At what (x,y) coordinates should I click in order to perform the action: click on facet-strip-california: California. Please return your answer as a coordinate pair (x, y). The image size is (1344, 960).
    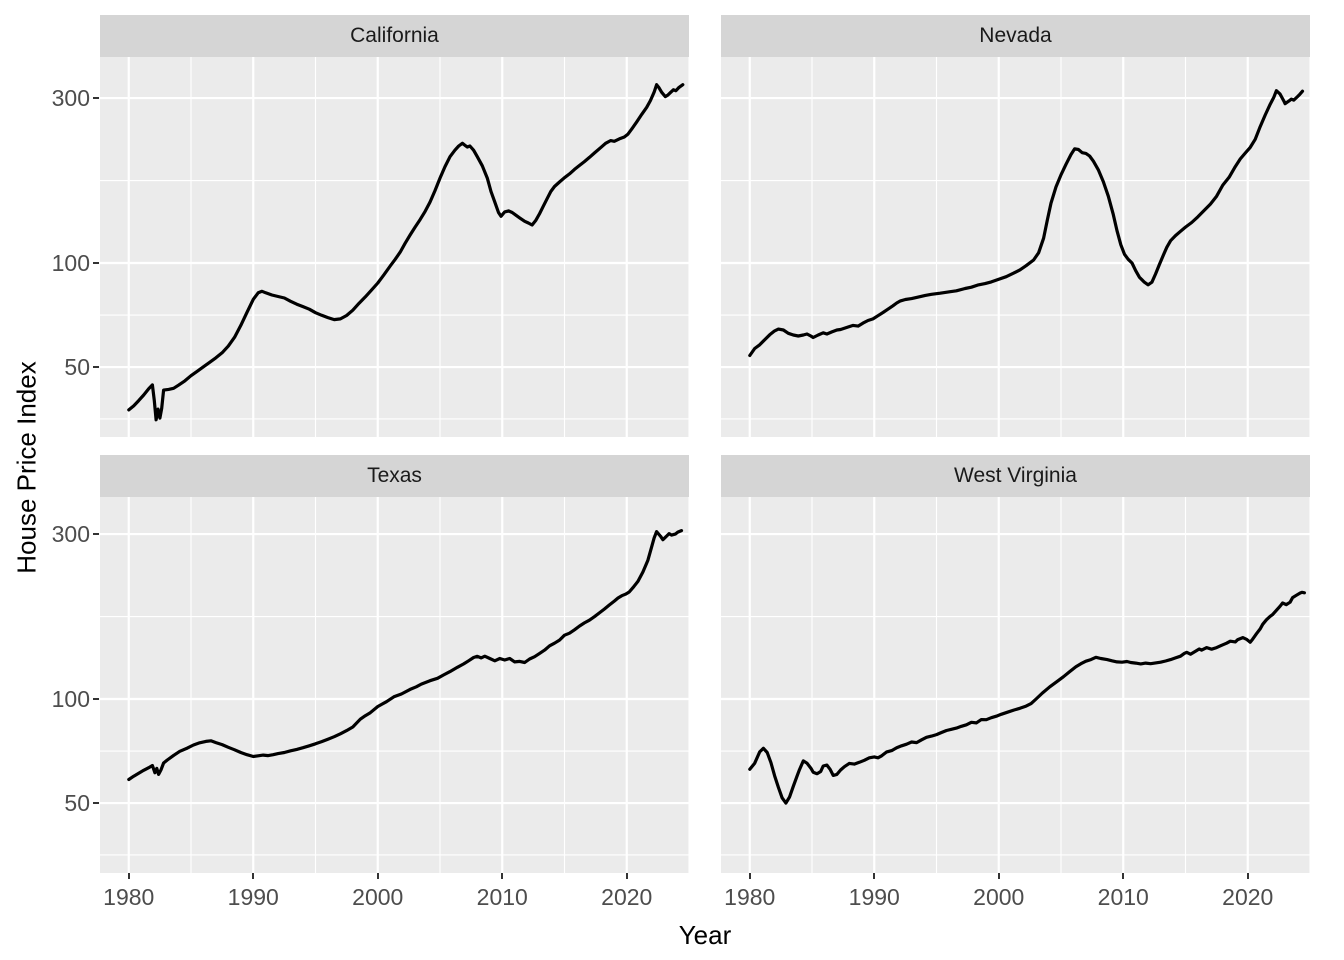
    Looking at the image, I should click on (394, 36).